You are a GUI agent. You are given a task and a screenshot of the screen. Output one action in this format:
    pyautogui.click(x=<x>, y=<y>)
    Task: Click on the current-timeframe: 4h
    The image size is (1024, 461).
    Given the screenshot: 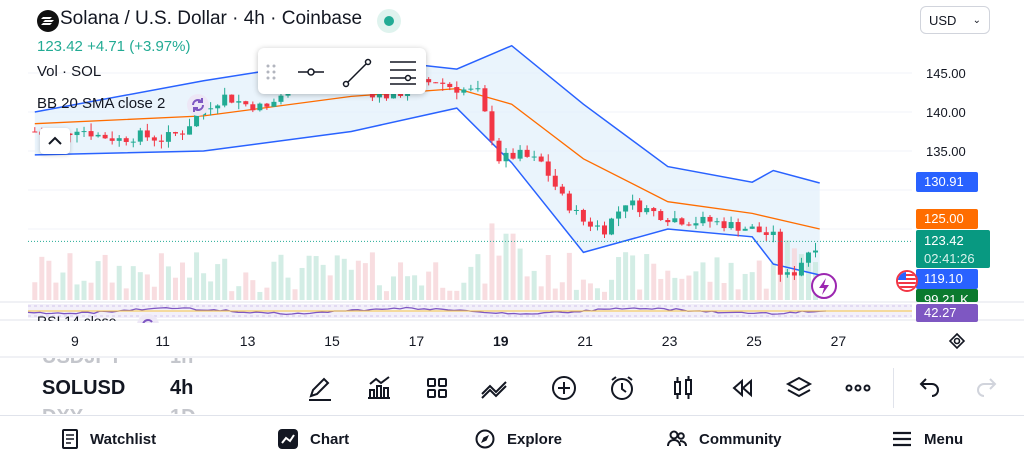 What is the action you would take?
    pyautogui.click(x=182, y=388)
    